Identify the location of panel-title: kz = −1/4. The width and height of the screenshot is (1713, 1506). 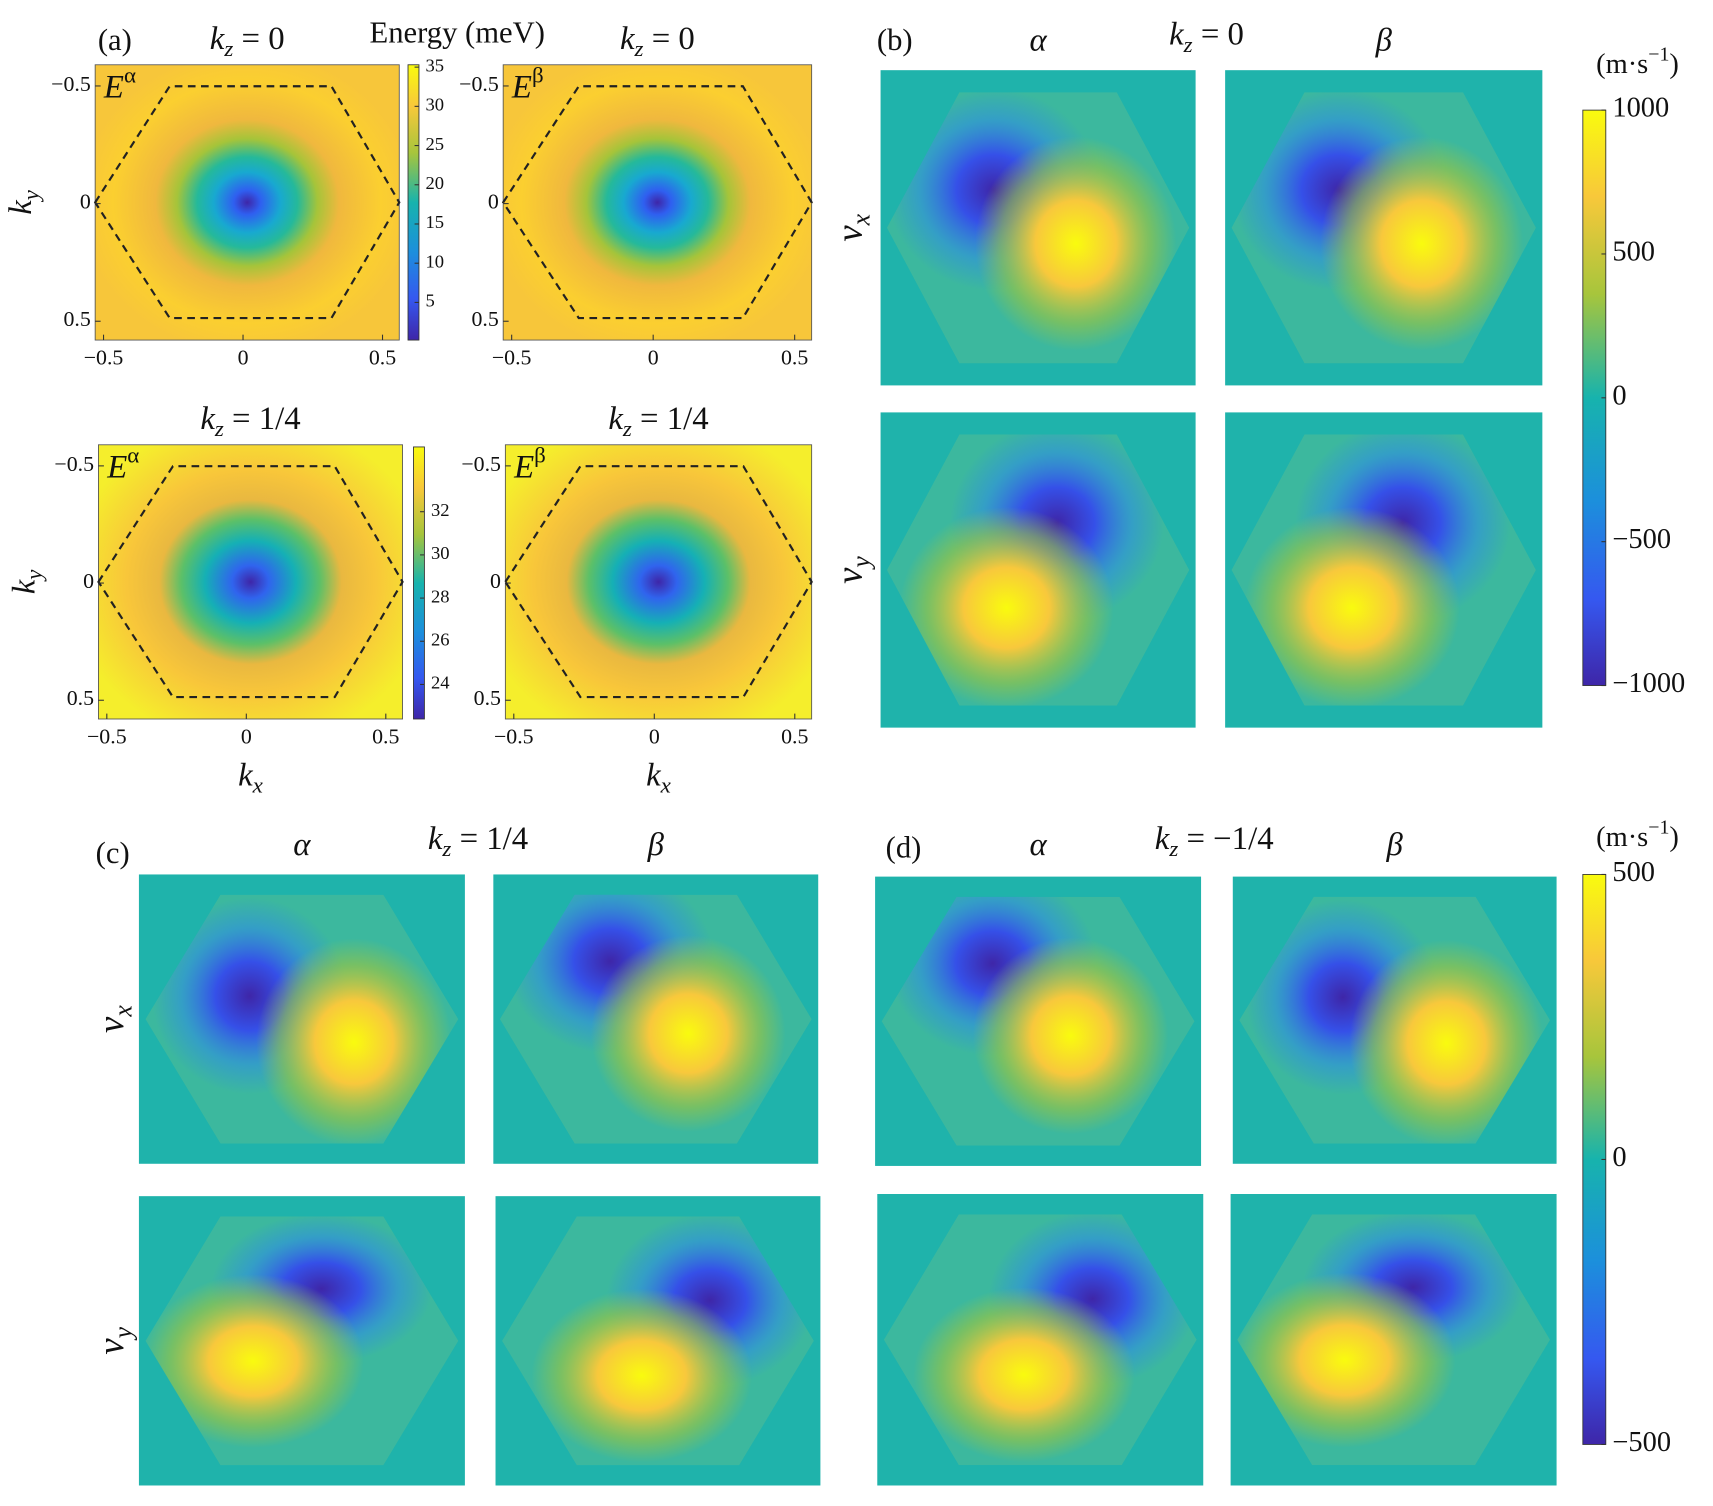
(1214, 842).